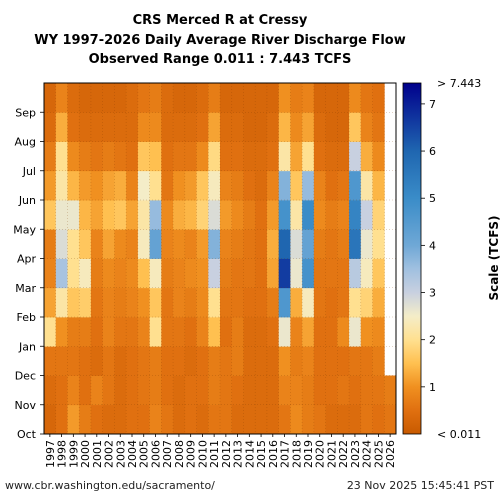 This screenshot has height=500, width=500. What do you see at coordinates (355, 215) in the screenshot?
I see `heat-cell-2023-may` at bounding box center [355, 215].